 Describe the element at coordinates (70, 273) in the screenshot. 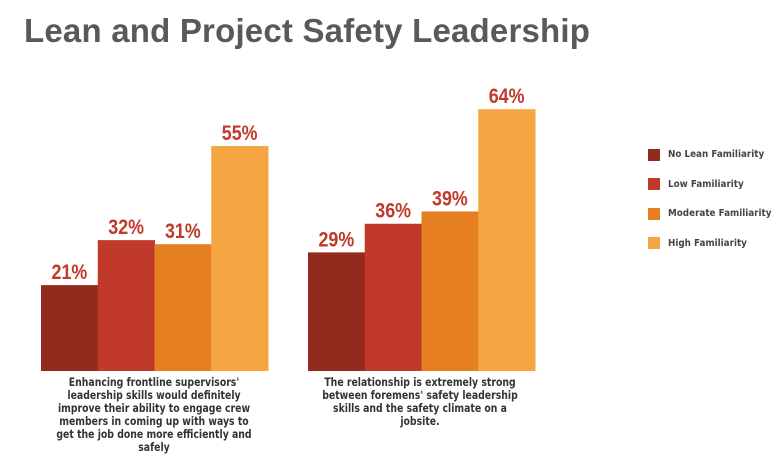

I see `data-label: 21%` at that location.